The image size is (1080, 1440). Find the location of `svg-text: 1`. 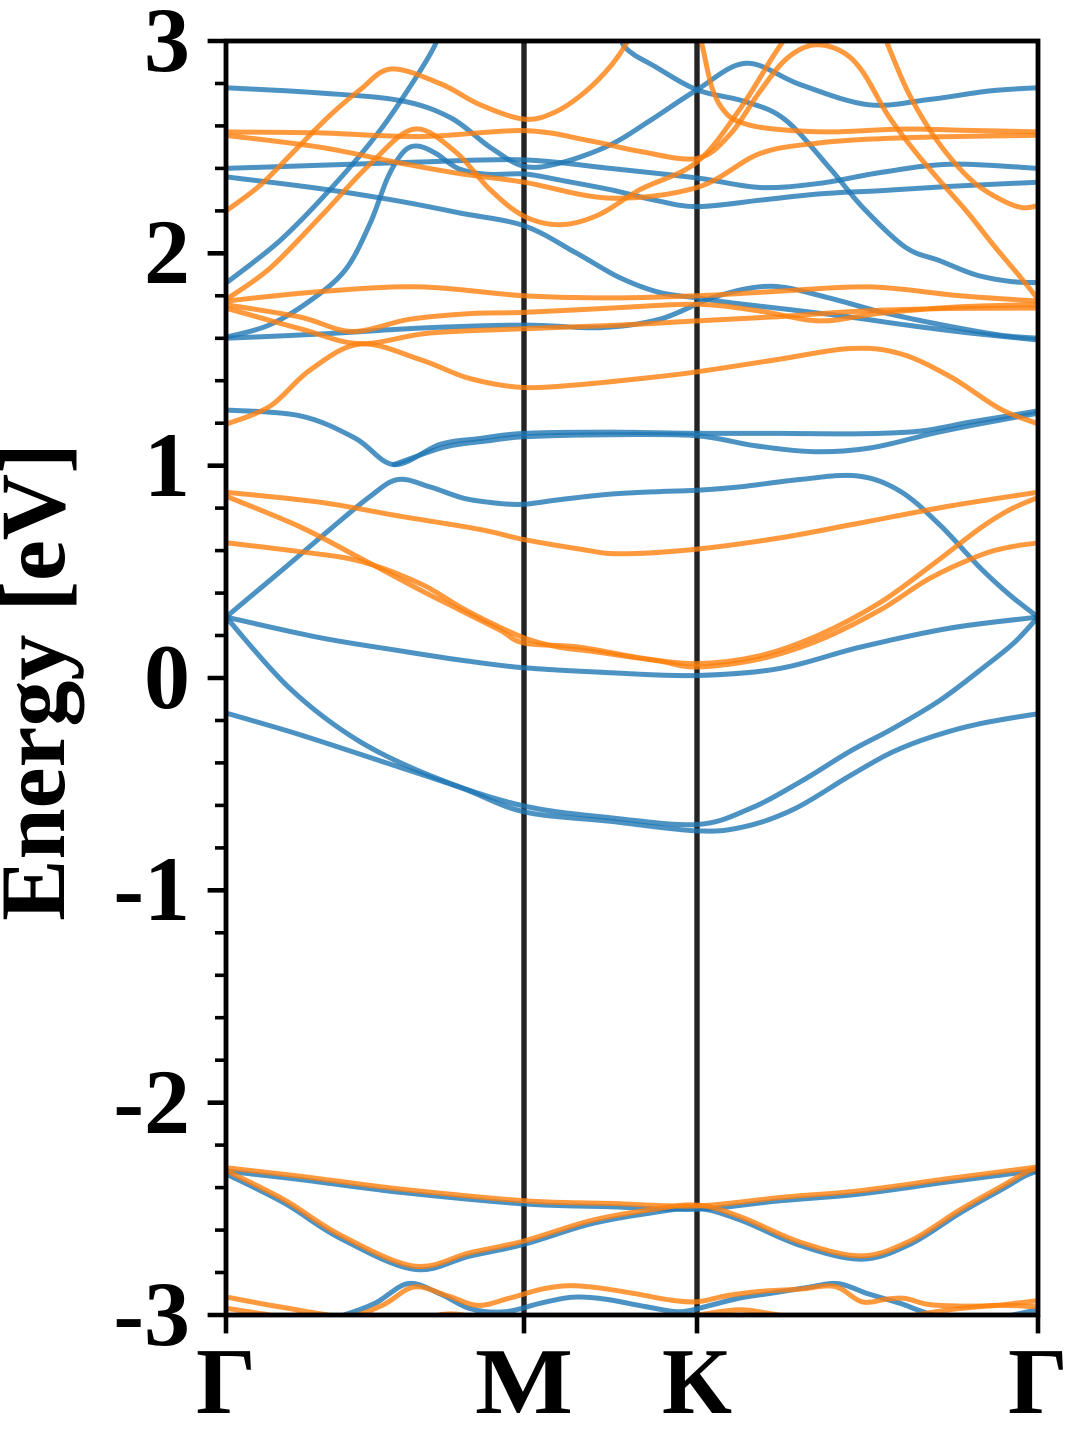

svg-text: 1 is located at coordinates (167, 465).